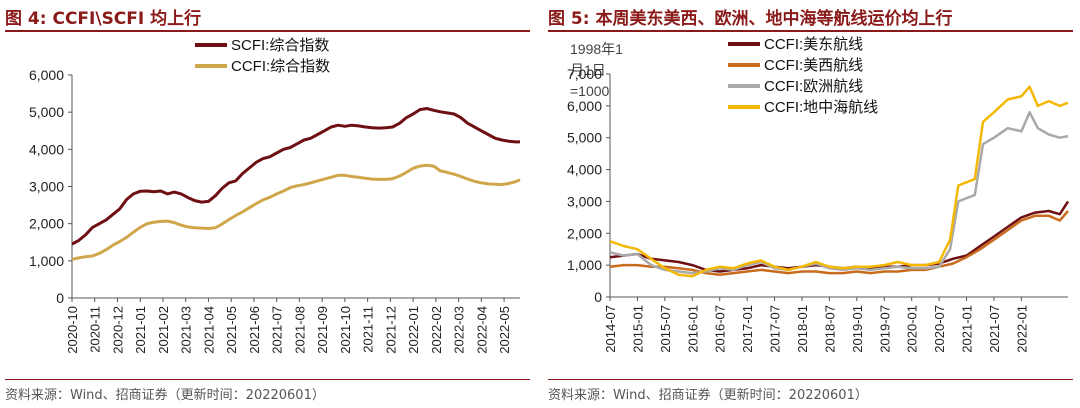 This screenshot has width=1080, height=408. What do you see at coordinates (117, 330) in the screenshot?
I see `x-tick-label: 2020-12` at bounding box center [117, 330].